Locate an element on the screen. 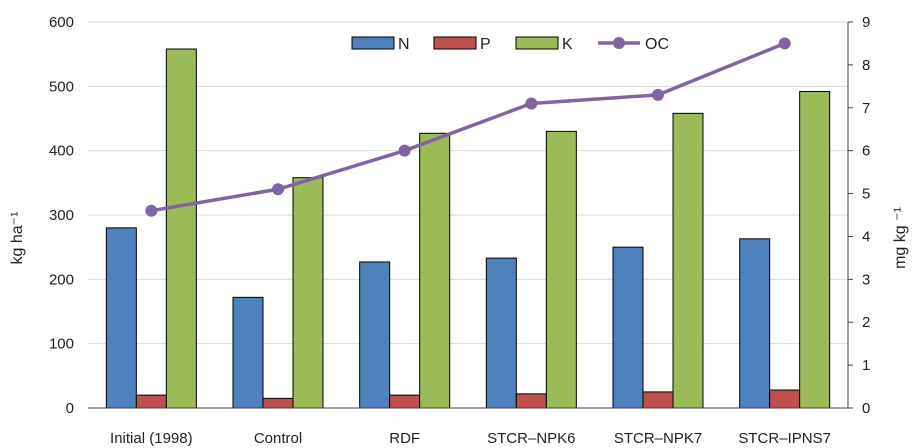  y-tick-label: 100 is located at coordinates (61, 344).